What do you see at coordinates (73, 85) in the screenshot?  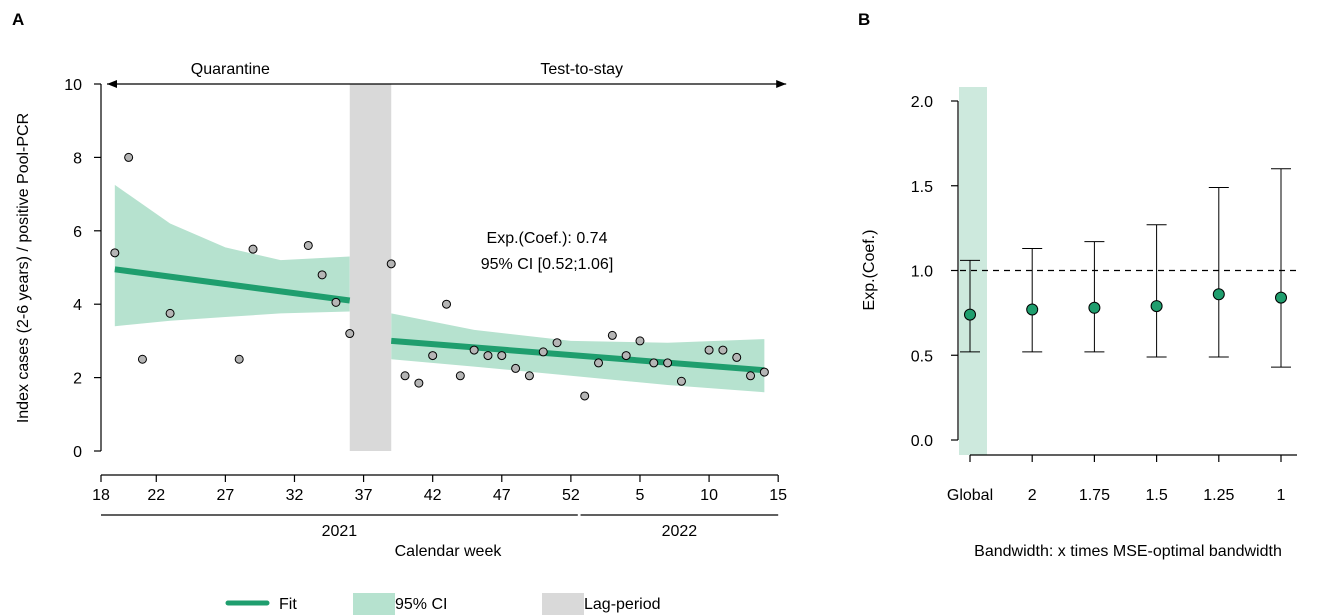 I see `y-tick-label: 10` at bounding box center [73, 85].